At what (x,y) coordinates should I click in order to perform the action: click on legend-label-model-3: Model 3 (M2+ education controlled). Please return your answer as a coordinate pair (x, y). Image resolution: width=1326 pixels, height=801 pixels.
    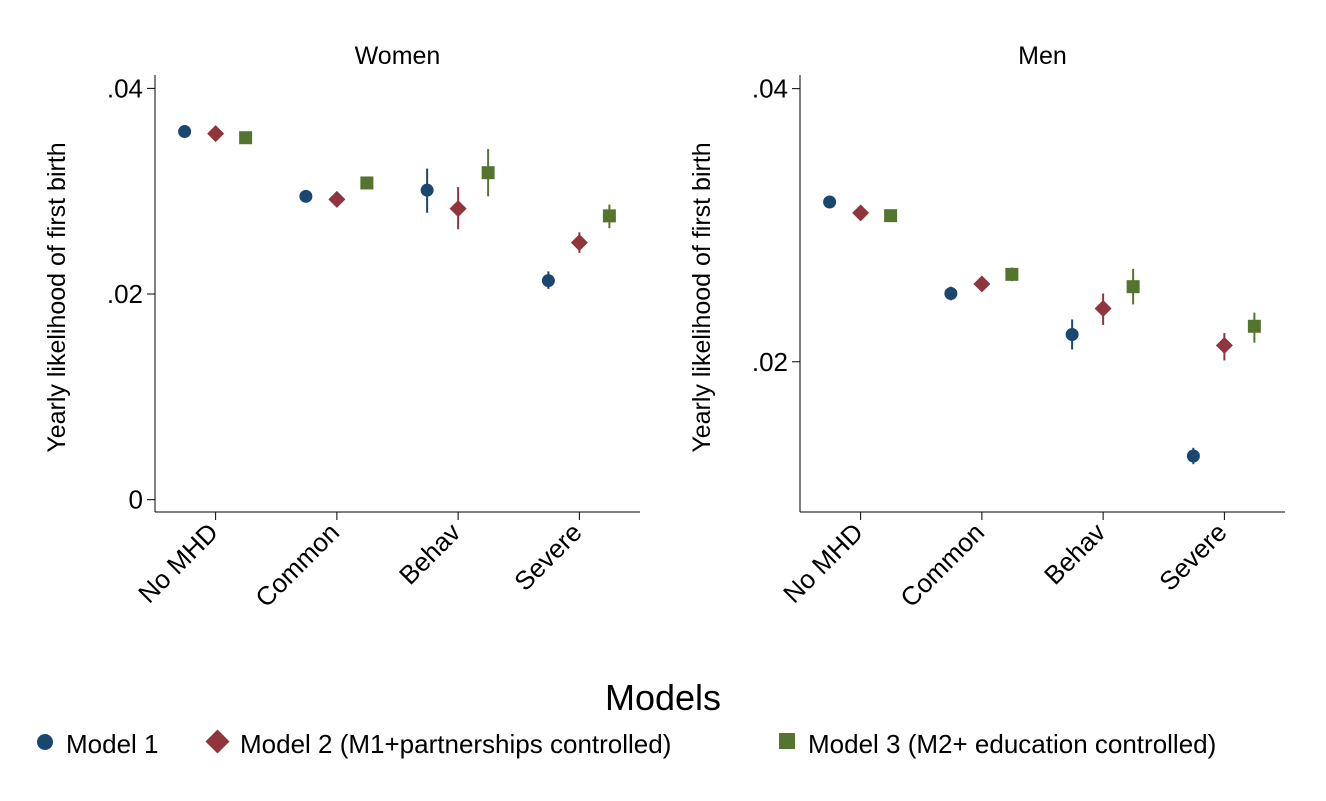
    Looking at the image, I should click on (1012, 744).